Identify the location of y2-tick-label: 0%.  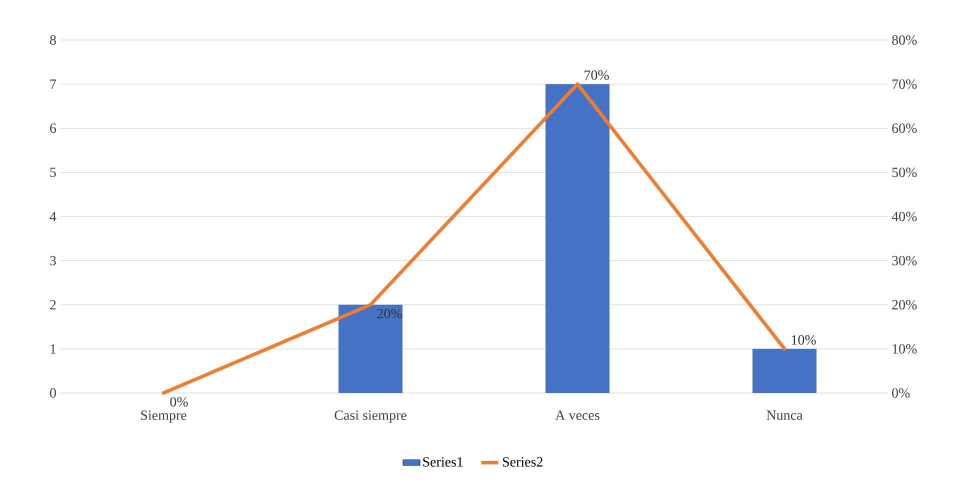
(901, 393).